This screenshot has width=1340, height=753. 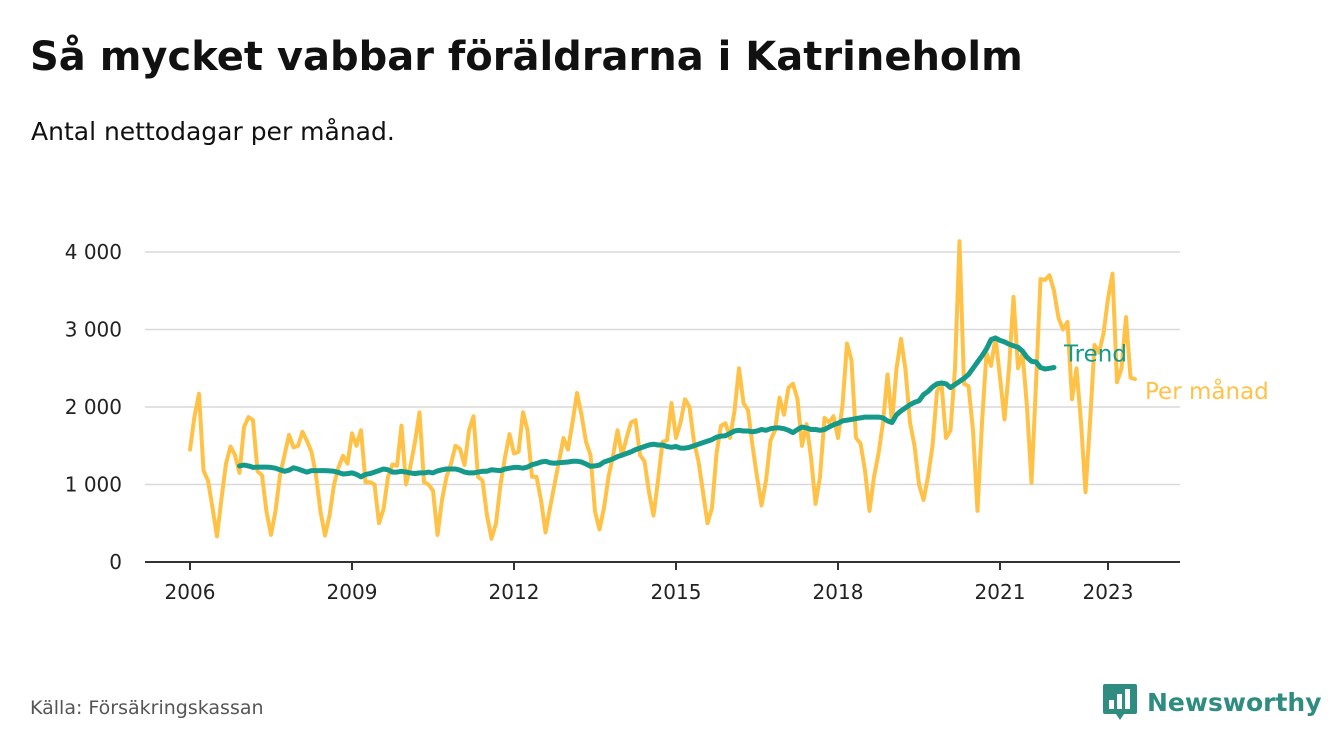 What do you see at coordinates (93, 252) in the screenshot?
I see `y-tick-label: 4 000` at bounding box center [93, 252].